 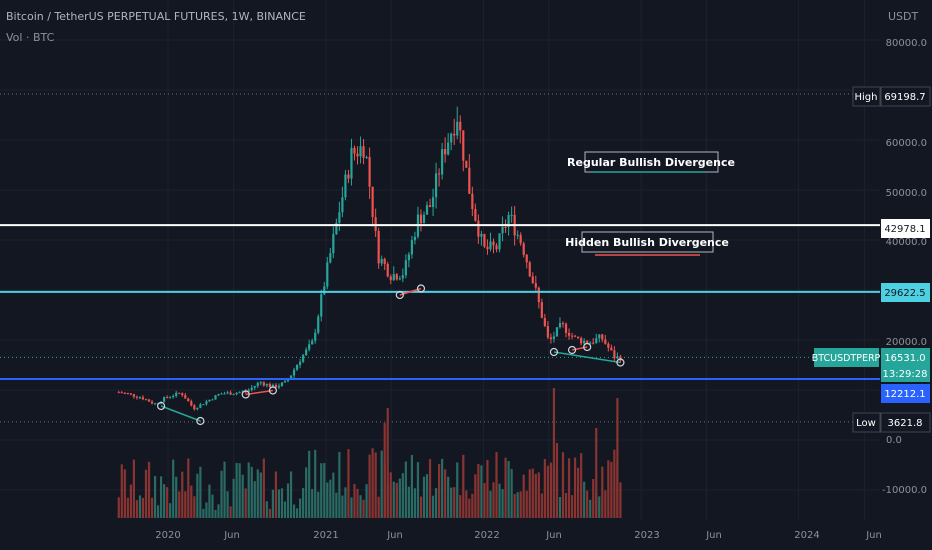 What do you see at coordinates (906, 143) in the screenshot?
I see `y-tick-label: 60000.0` at bounding box center [906, 143].